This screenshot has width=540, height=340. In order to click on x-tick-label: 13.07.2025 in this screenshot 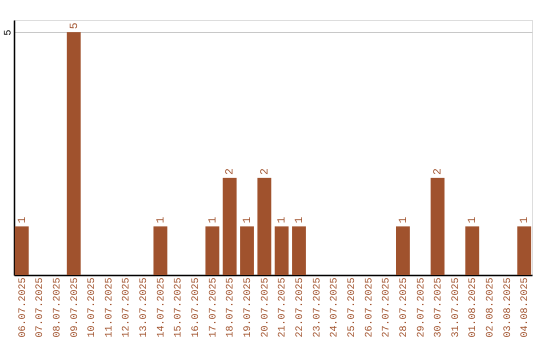, I will do `click(144, 308)`.